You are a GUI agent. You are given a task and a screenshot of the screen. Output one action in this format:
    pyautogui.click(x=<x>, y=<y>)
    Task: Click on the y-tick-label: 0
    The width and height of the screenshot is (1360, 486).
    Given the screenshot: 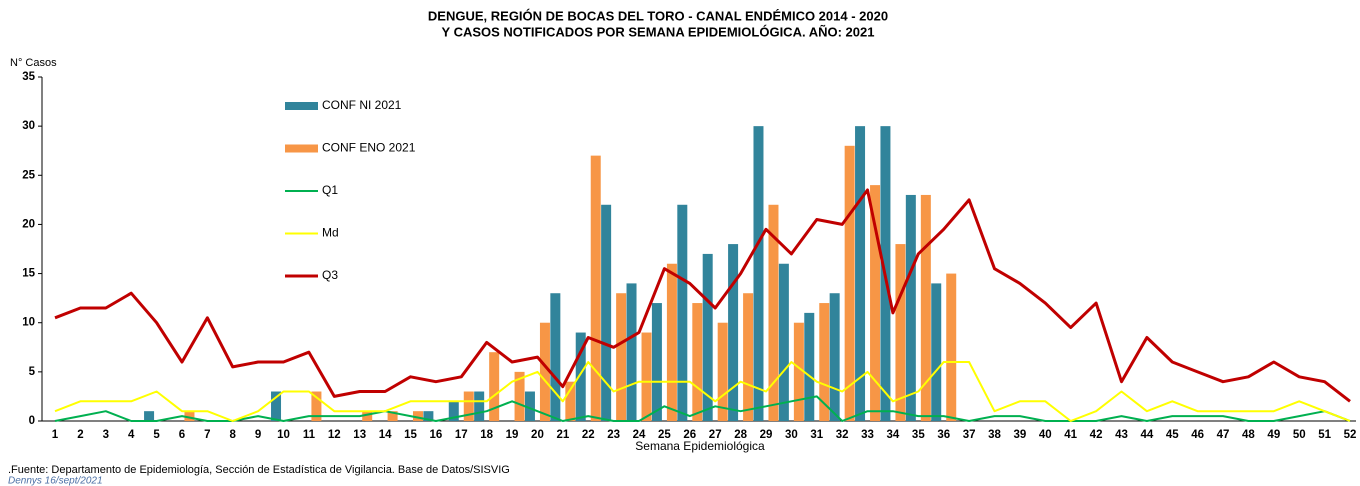 What is the action you would take?
    pyautogui.click(x=32, y=421)
    